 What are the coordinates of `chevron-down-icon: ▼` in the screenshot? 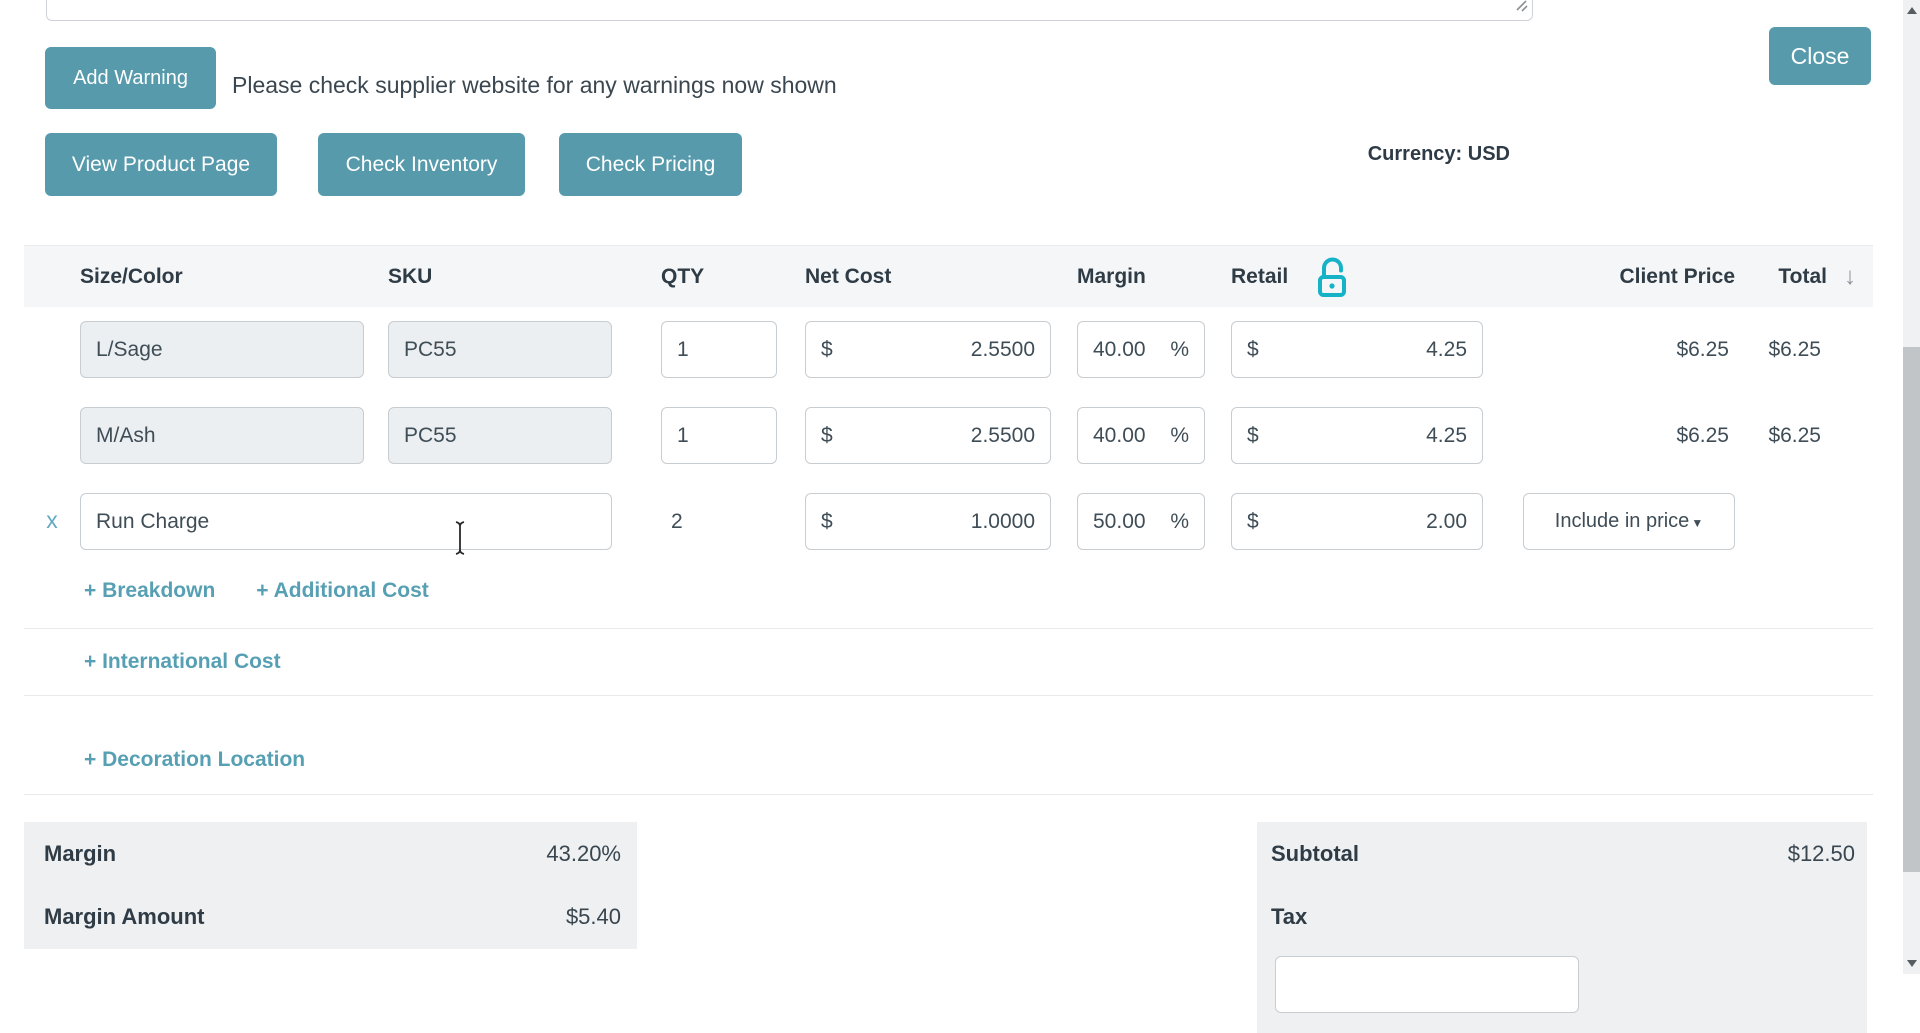 It's located at (1697, 523).